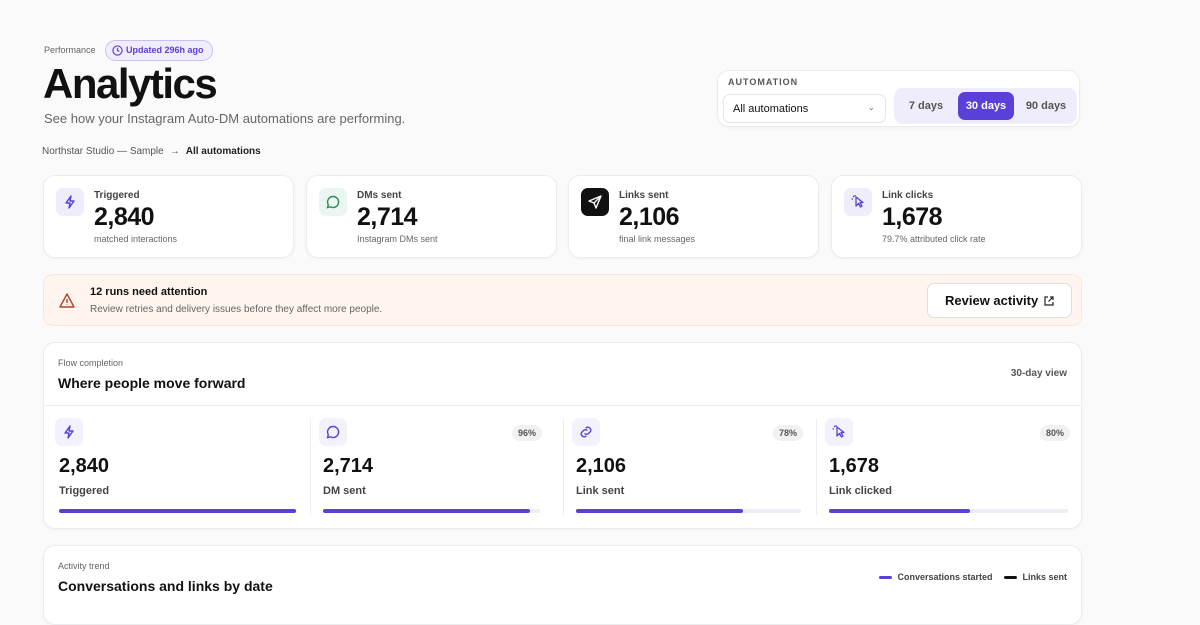  I want to click on legend-item: Links sent, so click(1035, 577).